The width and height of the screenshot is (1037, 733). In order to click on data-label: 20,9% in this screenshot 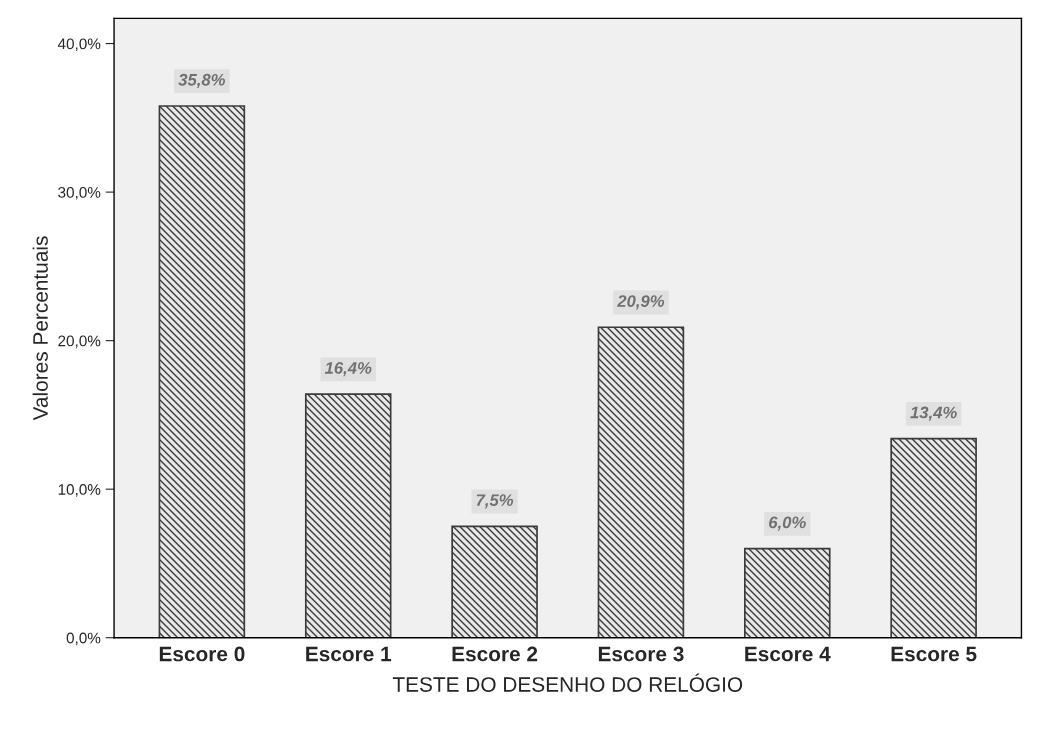, I will do `click(641, 302)`.